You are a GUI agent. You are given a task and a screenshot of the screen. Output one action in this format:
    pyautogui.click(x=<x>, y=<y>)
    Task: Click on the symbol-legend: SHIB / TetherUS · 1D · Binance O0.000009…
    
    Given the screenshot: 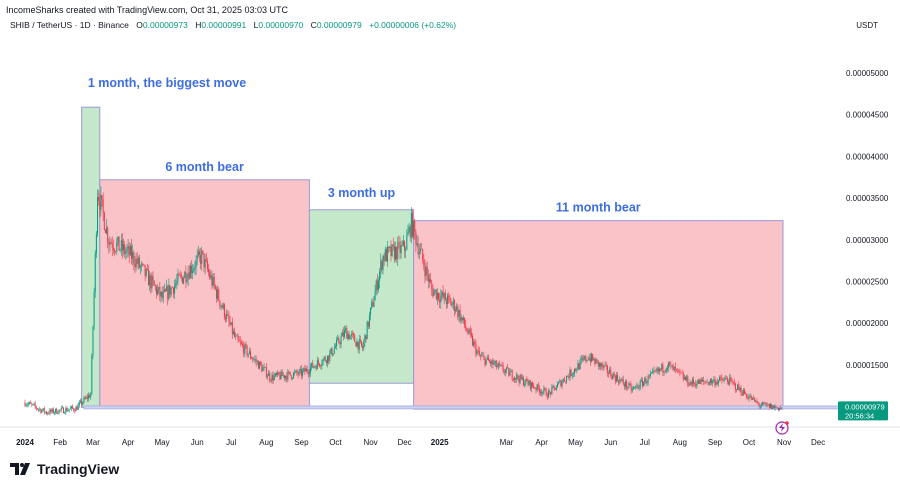 What is the action you would take?
    pyautogui.click(x=233, y=25)
    